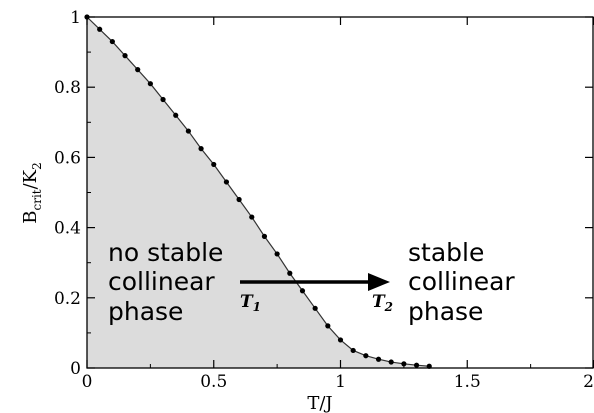 The height and width of the screenshot is (413, 594). Describe the element at coordinates (467, 382) in the screenshot. I see `x-tick-label: 1.5` at that location.